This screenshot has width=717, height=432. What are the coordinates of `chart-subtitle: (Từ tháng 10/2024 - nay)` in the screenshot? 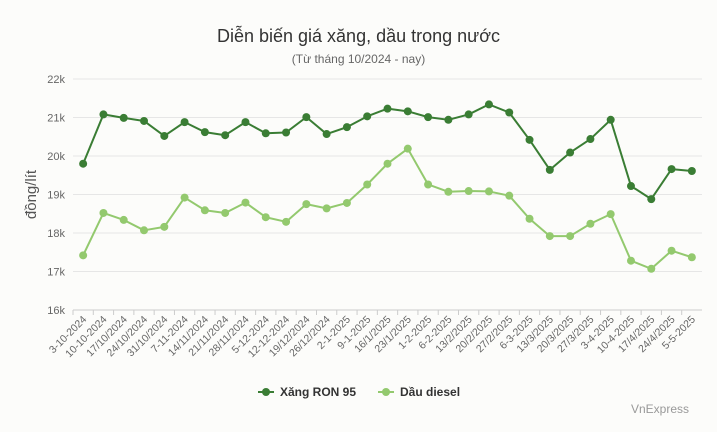 It's located at (358, 59).